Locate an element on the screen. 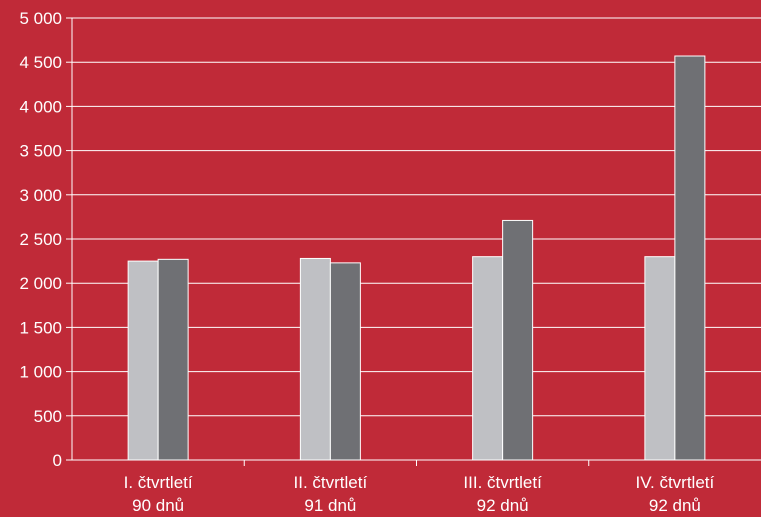 The height and width of the screenshot is (517, 761). y-tick-label: 2 000 is located at coordinates (40, 283).